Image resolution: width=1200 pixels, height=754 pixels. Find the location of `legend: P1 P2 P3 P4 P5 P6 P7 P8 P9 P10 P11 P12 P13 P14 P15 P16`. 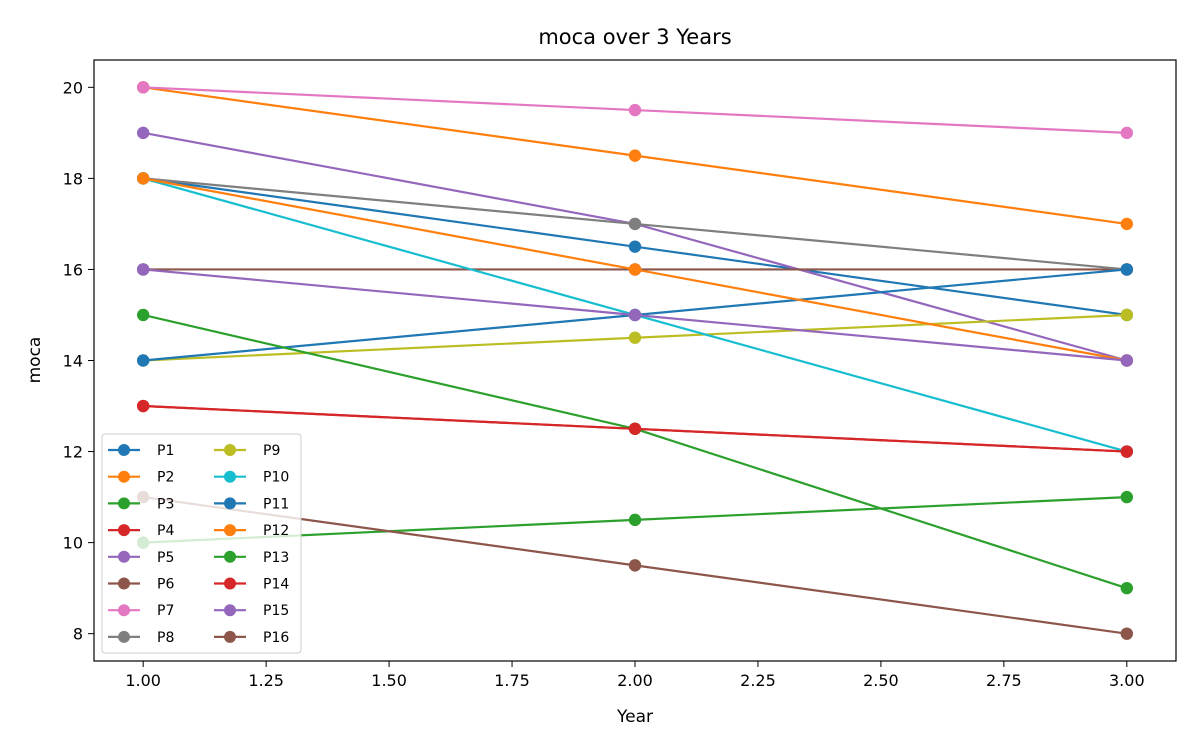

legend: P1 P2 P3 P4 P5 P6 P7 P8 P9 P10 P11 P12 P13 P14 P15 P16 is located at coordinates (201, 543).